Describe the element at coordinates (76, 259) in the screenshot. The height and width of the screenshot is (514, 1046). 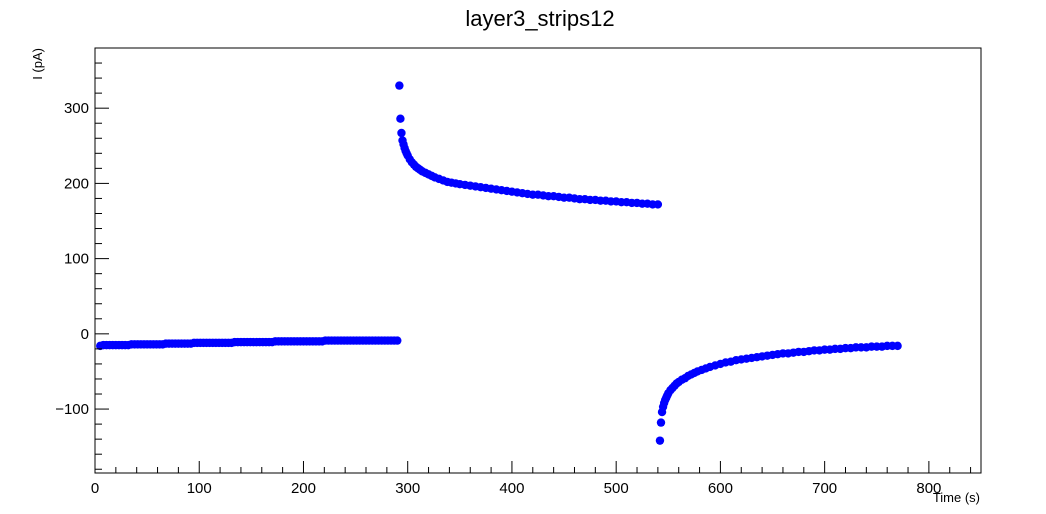
I see `y-tick-label: 100` at that location.